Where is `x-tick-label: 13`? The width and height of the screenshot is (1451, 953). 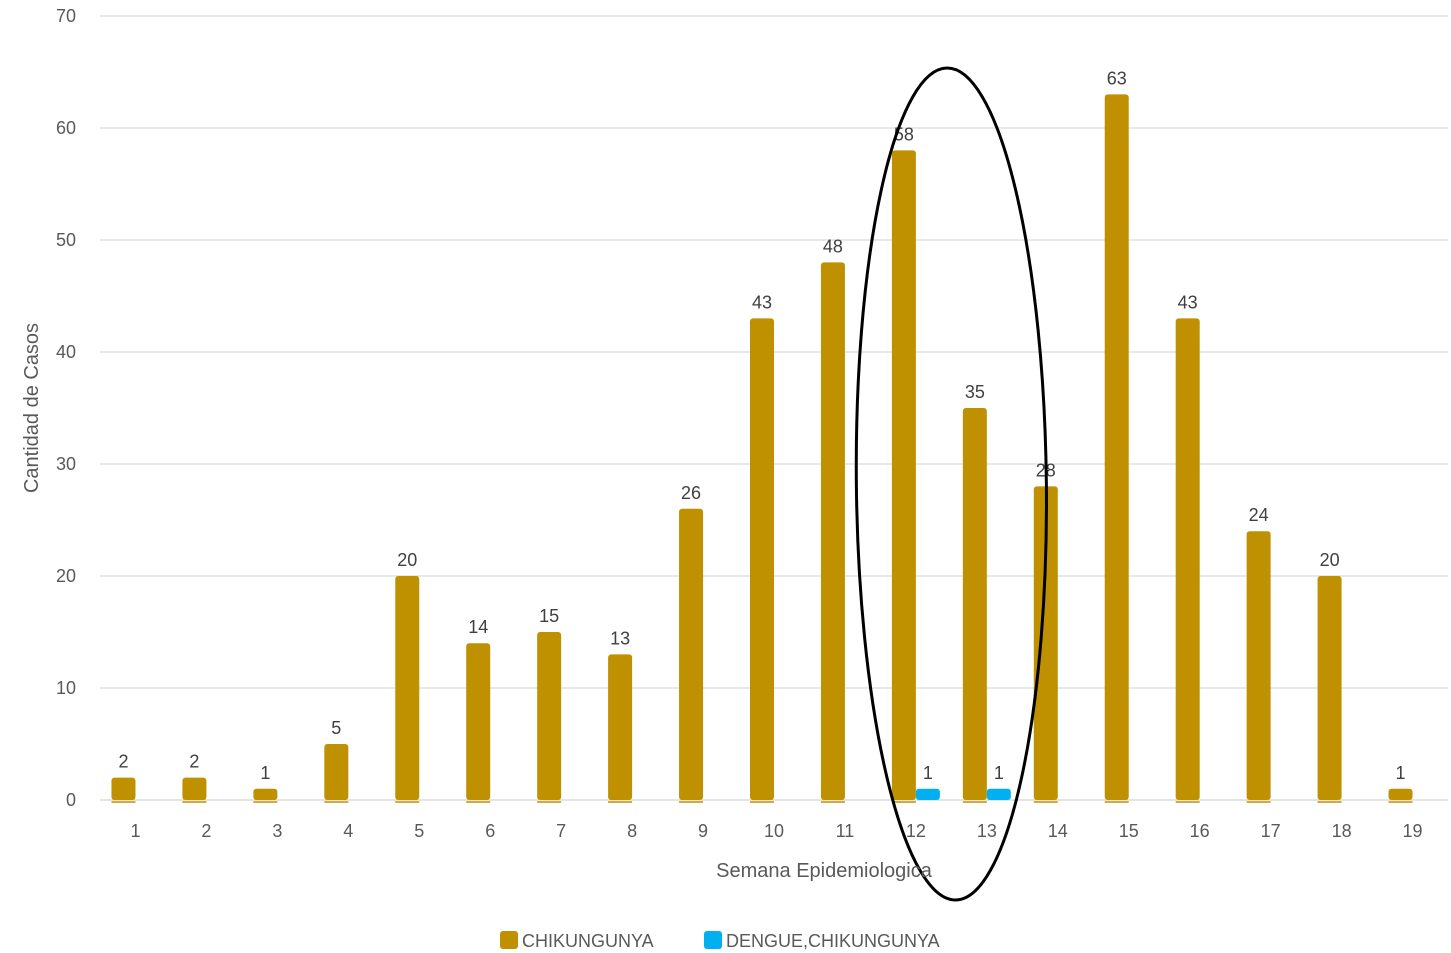 x-tick-label: 13 is located at coordinates (987, 831).